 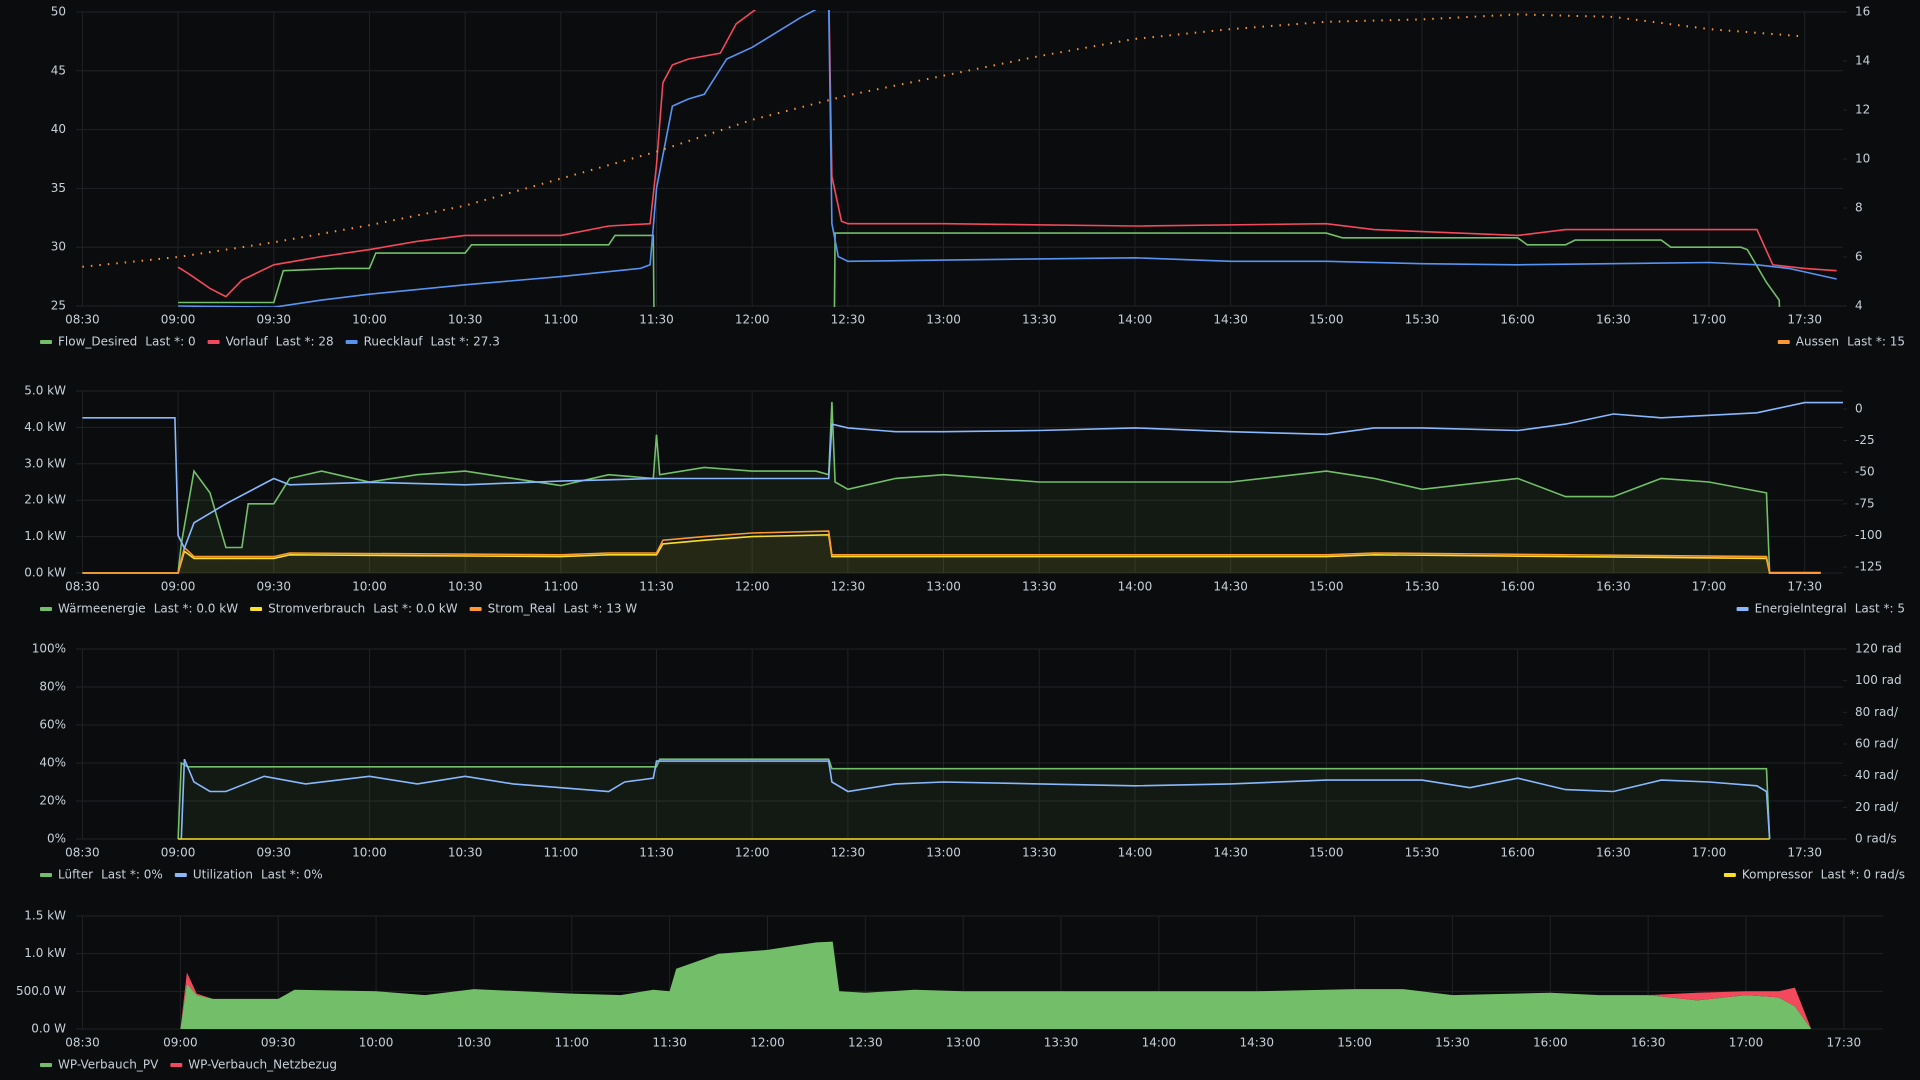 I want to click on x-tick-label: 11:30, so click(x=656, y=853).